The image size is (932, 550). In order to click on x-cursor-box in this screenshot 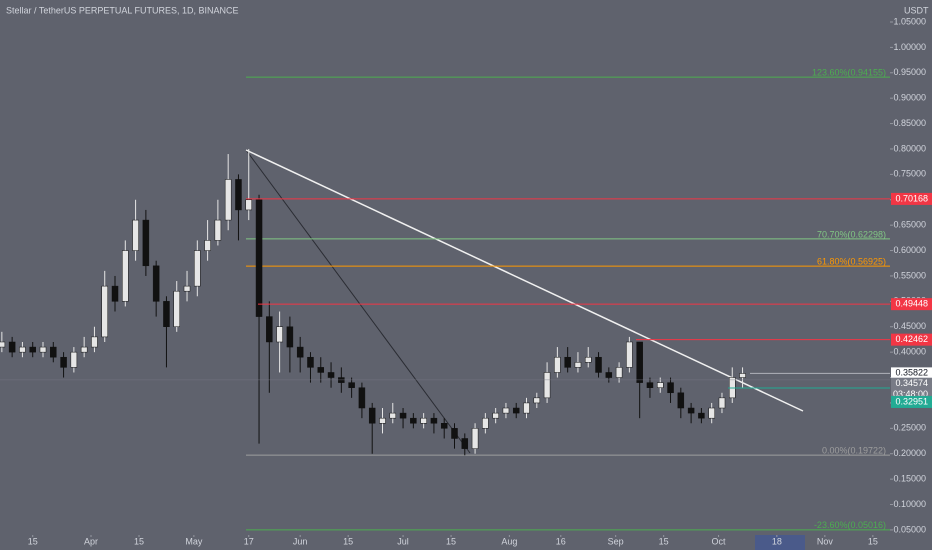, I will do `click(780, 542)`.